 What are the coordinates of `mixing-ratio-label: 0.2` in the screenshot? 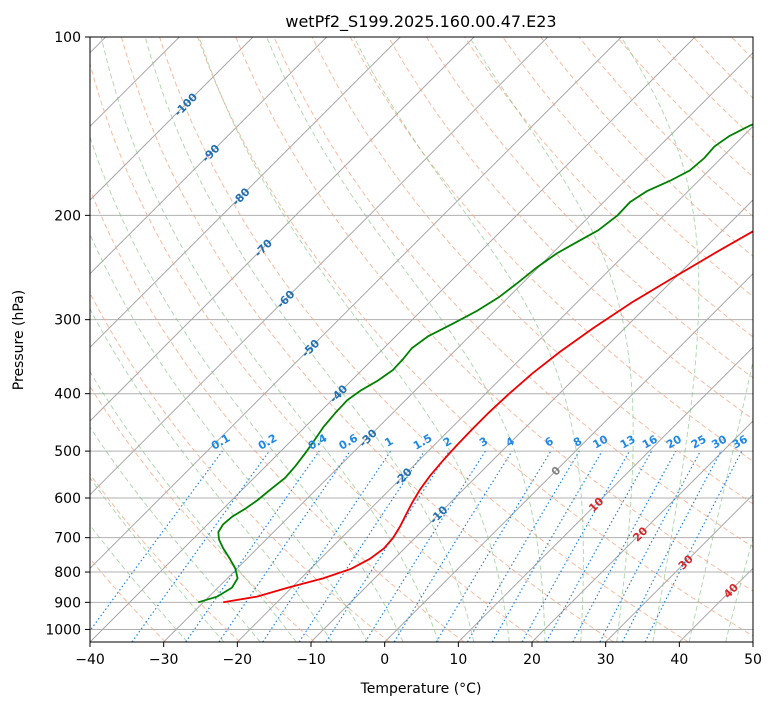 It's located at (267, 442).